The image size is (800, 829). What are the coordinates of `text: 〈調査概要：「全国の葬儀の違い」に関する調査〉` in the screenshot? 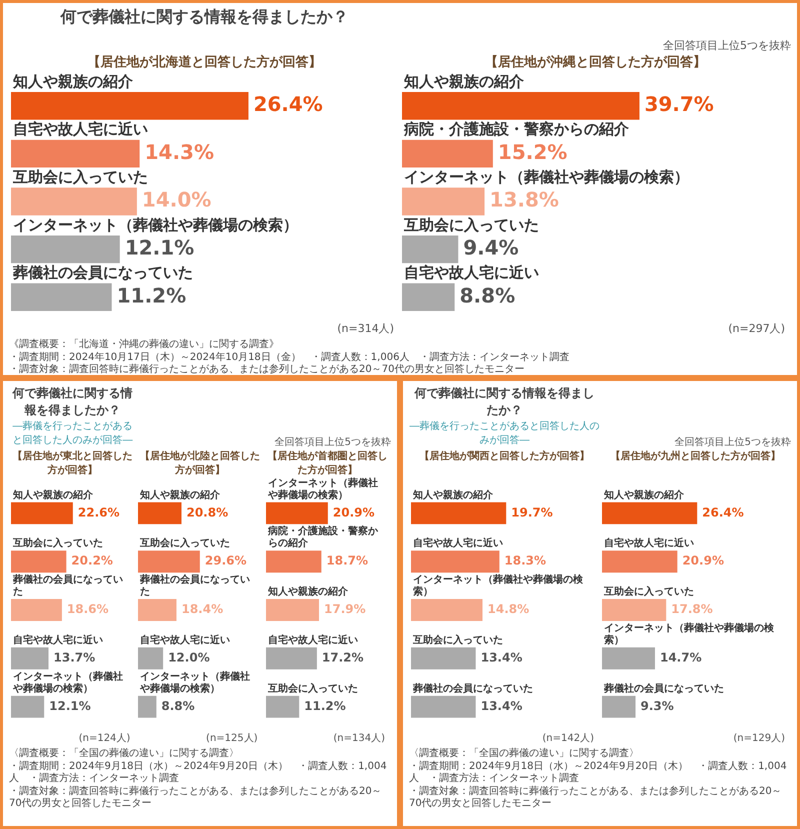 It's located at (124, 754).